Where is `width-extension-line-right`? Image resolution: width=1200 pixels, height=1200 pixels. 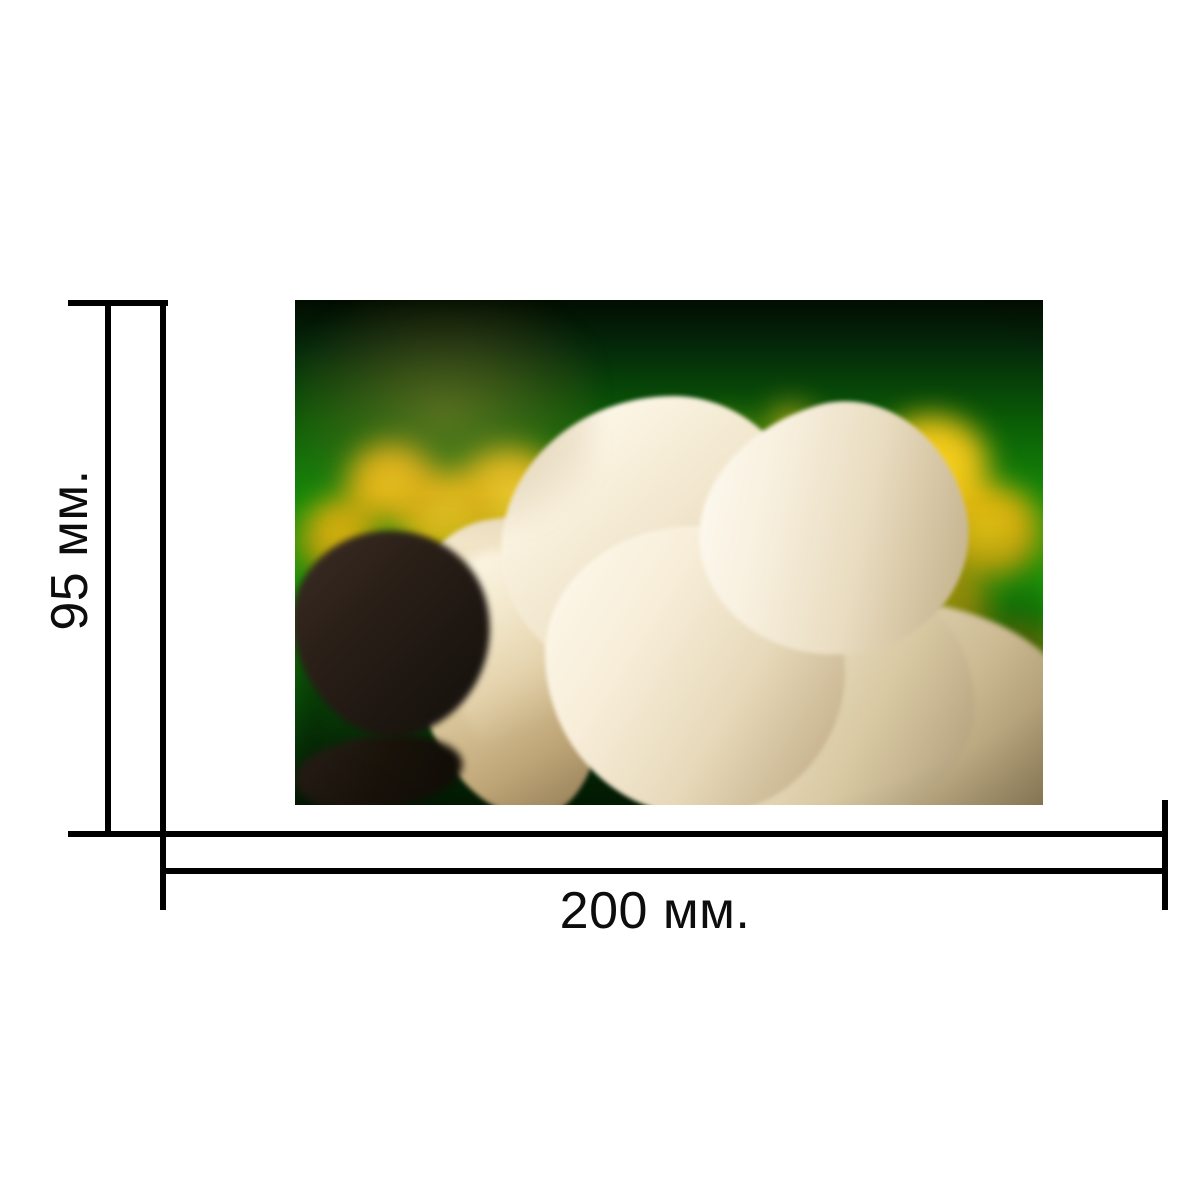 width-extension-line-right is located at coordinates (1165, 855).